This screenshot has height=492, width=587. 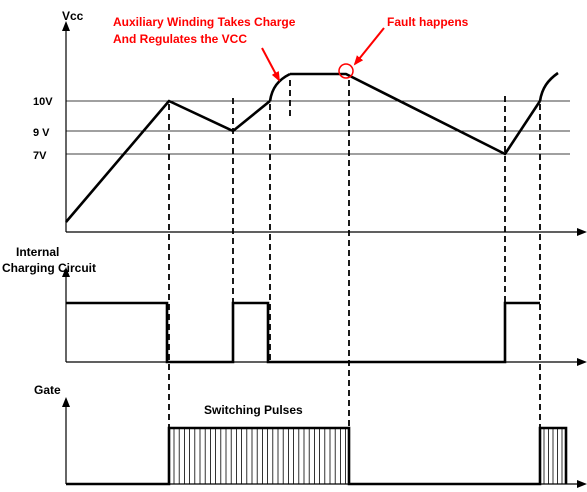 I want to click on fault-arrow, so click(x=369, y=46).